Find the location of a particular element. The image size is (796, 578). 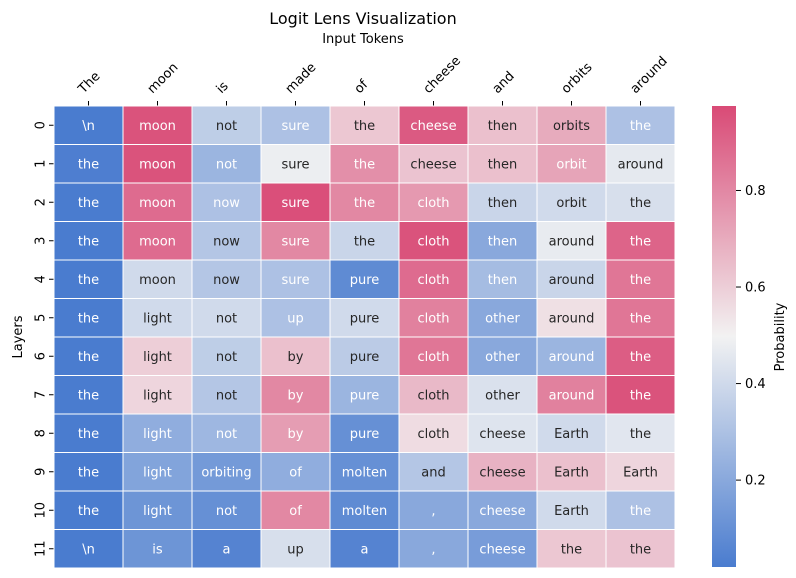

y-tick-label: 2 is located at coordinates (41, 202).